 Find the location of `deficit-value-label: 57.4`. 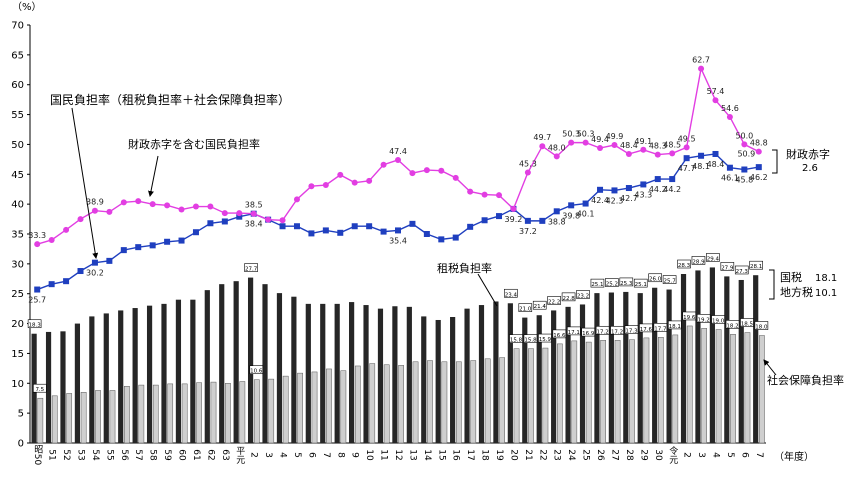

deficit-value-label: 57.4 is located at coordinates (716, 91).